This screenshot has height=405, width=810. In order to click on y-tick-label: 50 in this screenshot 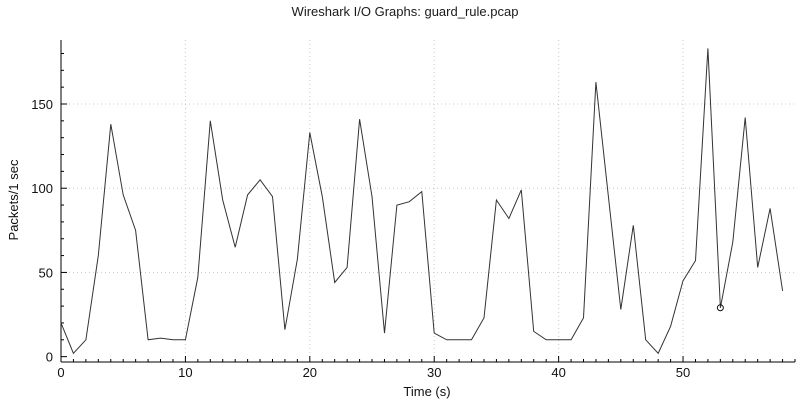, I will do `click(46, 272)`.